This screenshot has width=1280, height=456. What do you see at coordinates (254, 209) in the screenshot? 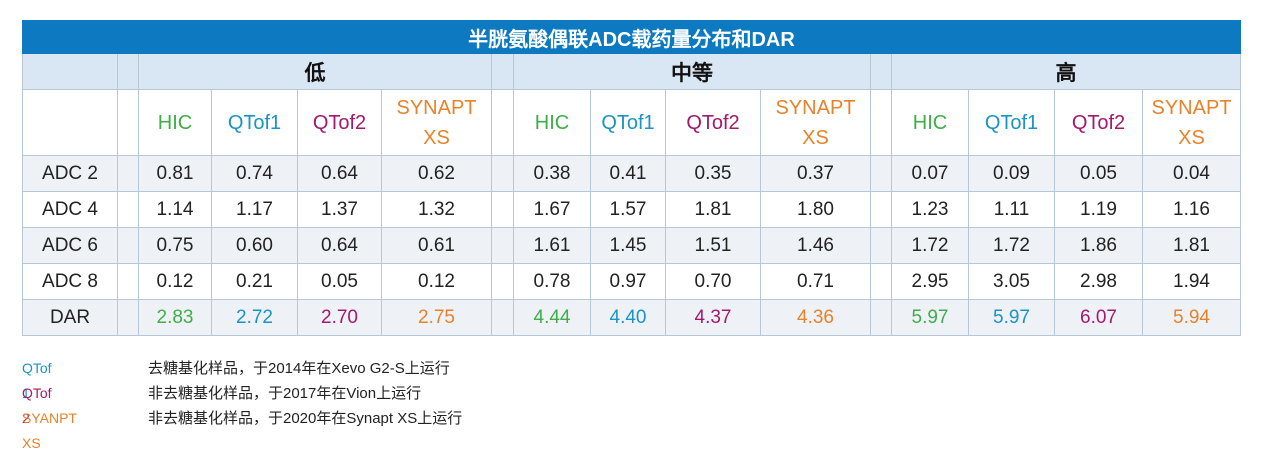
I see `value-cell: 1.17` at bounding box center [254, 209].